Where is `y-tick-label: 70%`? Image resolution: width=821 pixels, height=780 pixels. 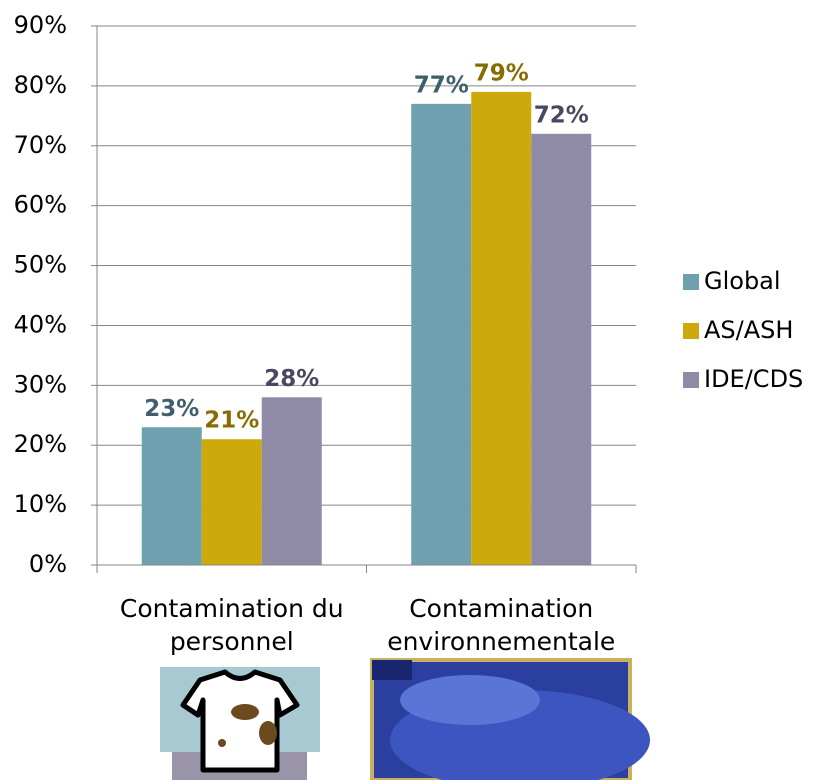 y-tick-label: 70% is located at coordinates (40, 145).